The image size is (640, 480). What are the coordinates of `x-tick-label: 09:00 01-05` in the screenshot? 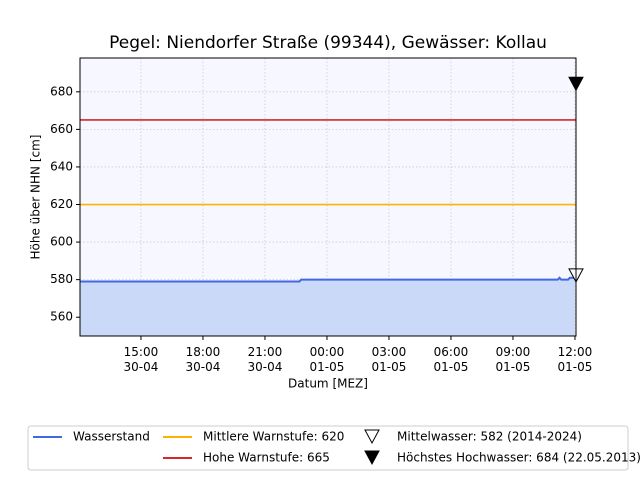 It's located at (513, 359).